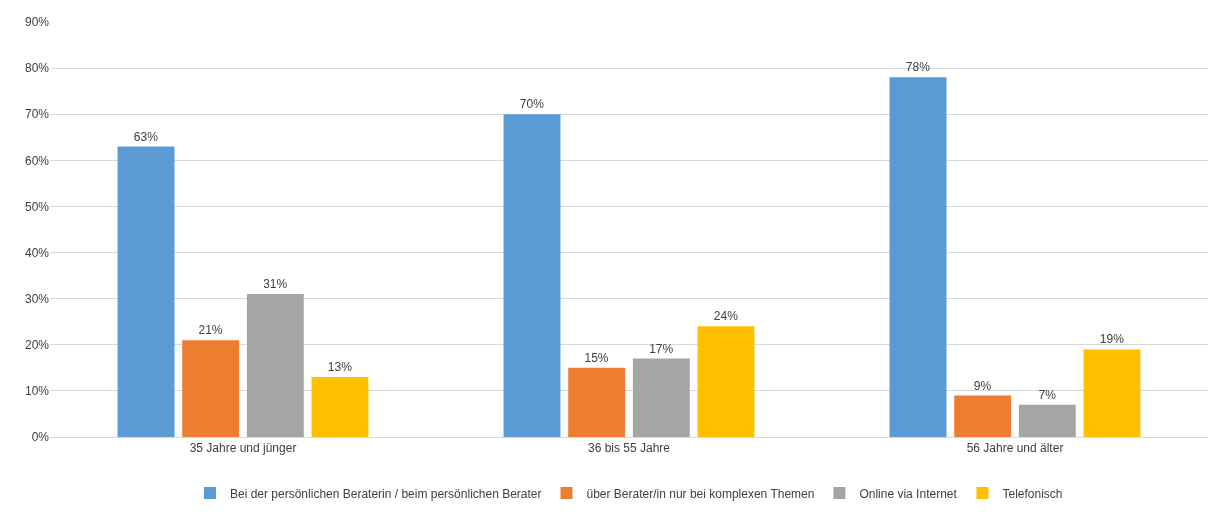  What do you see at coordinates (918, 67) in the screenshot?
I see `data-label: 78%` at bounding box center [918, 67].